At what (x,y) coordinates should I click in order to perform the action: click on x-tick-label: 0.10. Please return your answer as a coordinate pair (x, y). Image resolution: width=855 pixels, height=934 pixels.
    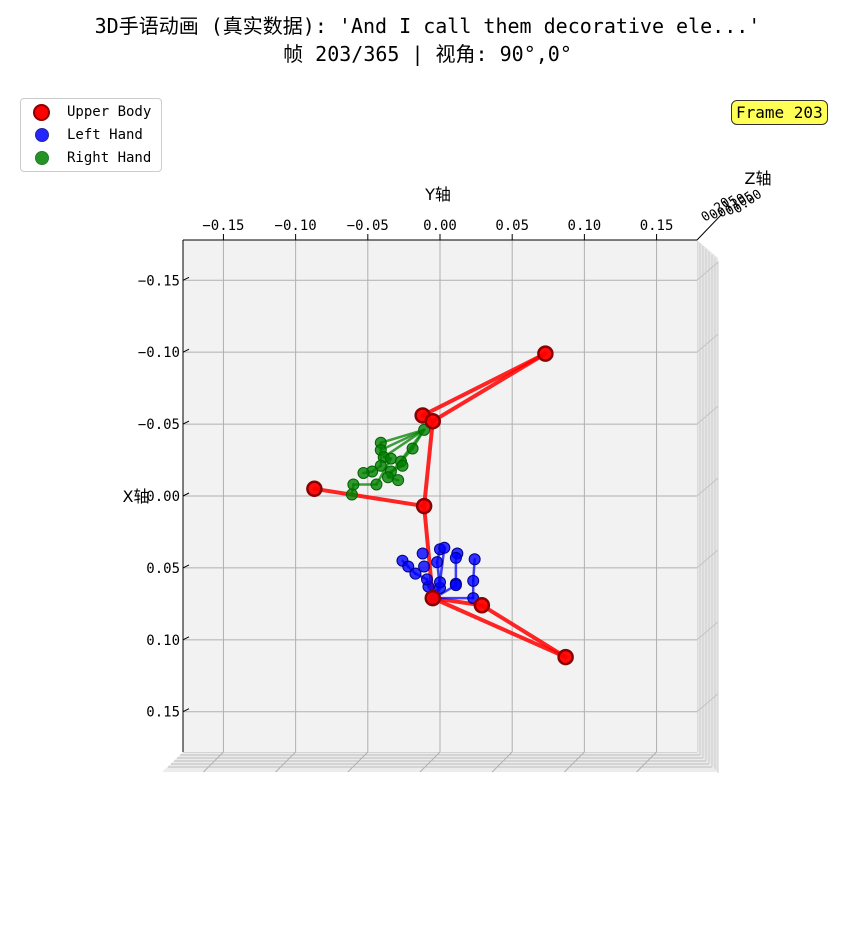
    Looking at the image, I should click on (163, 641).